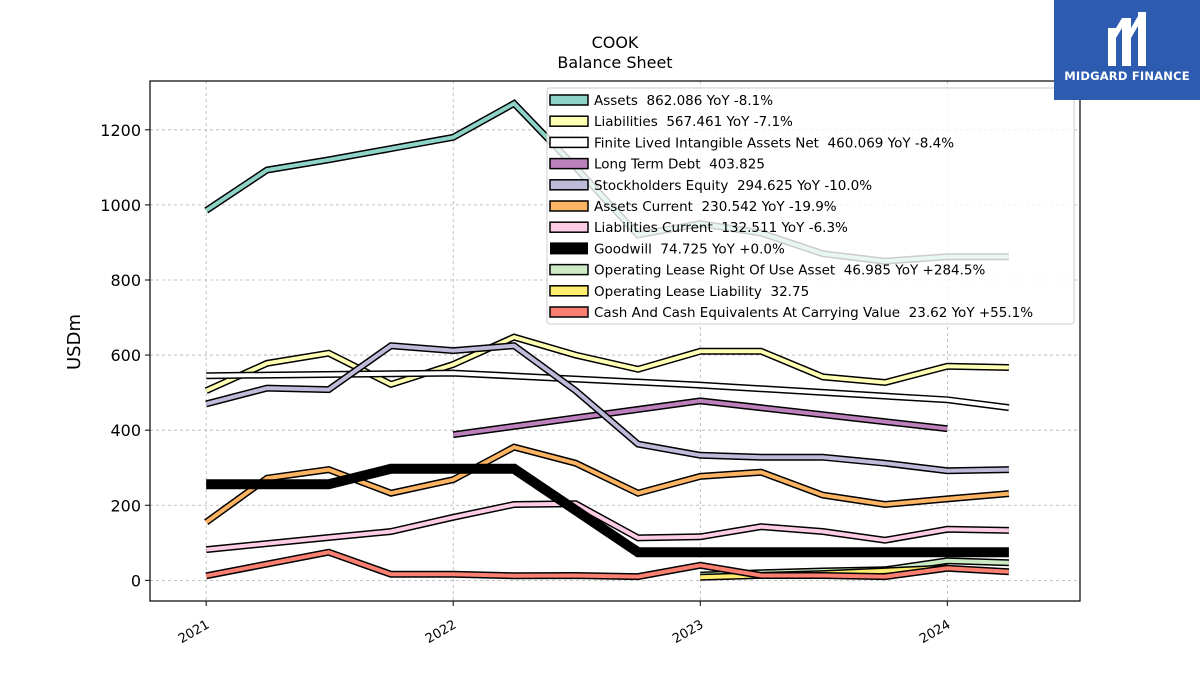  I want to click on legend-entry: Assets 862.086 YoY -8.1%, so click(661, 101).